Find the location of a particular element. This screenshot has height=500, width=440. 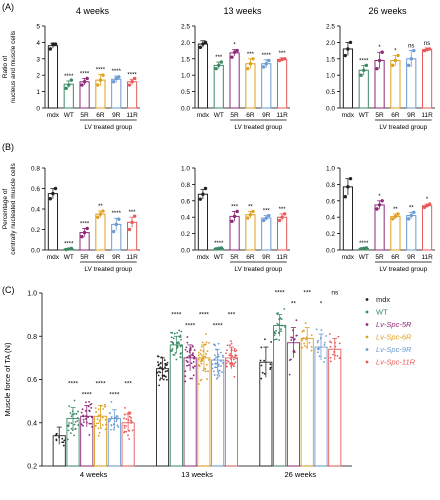

x-tick-label: mdx is located at coordinates (348, 115).